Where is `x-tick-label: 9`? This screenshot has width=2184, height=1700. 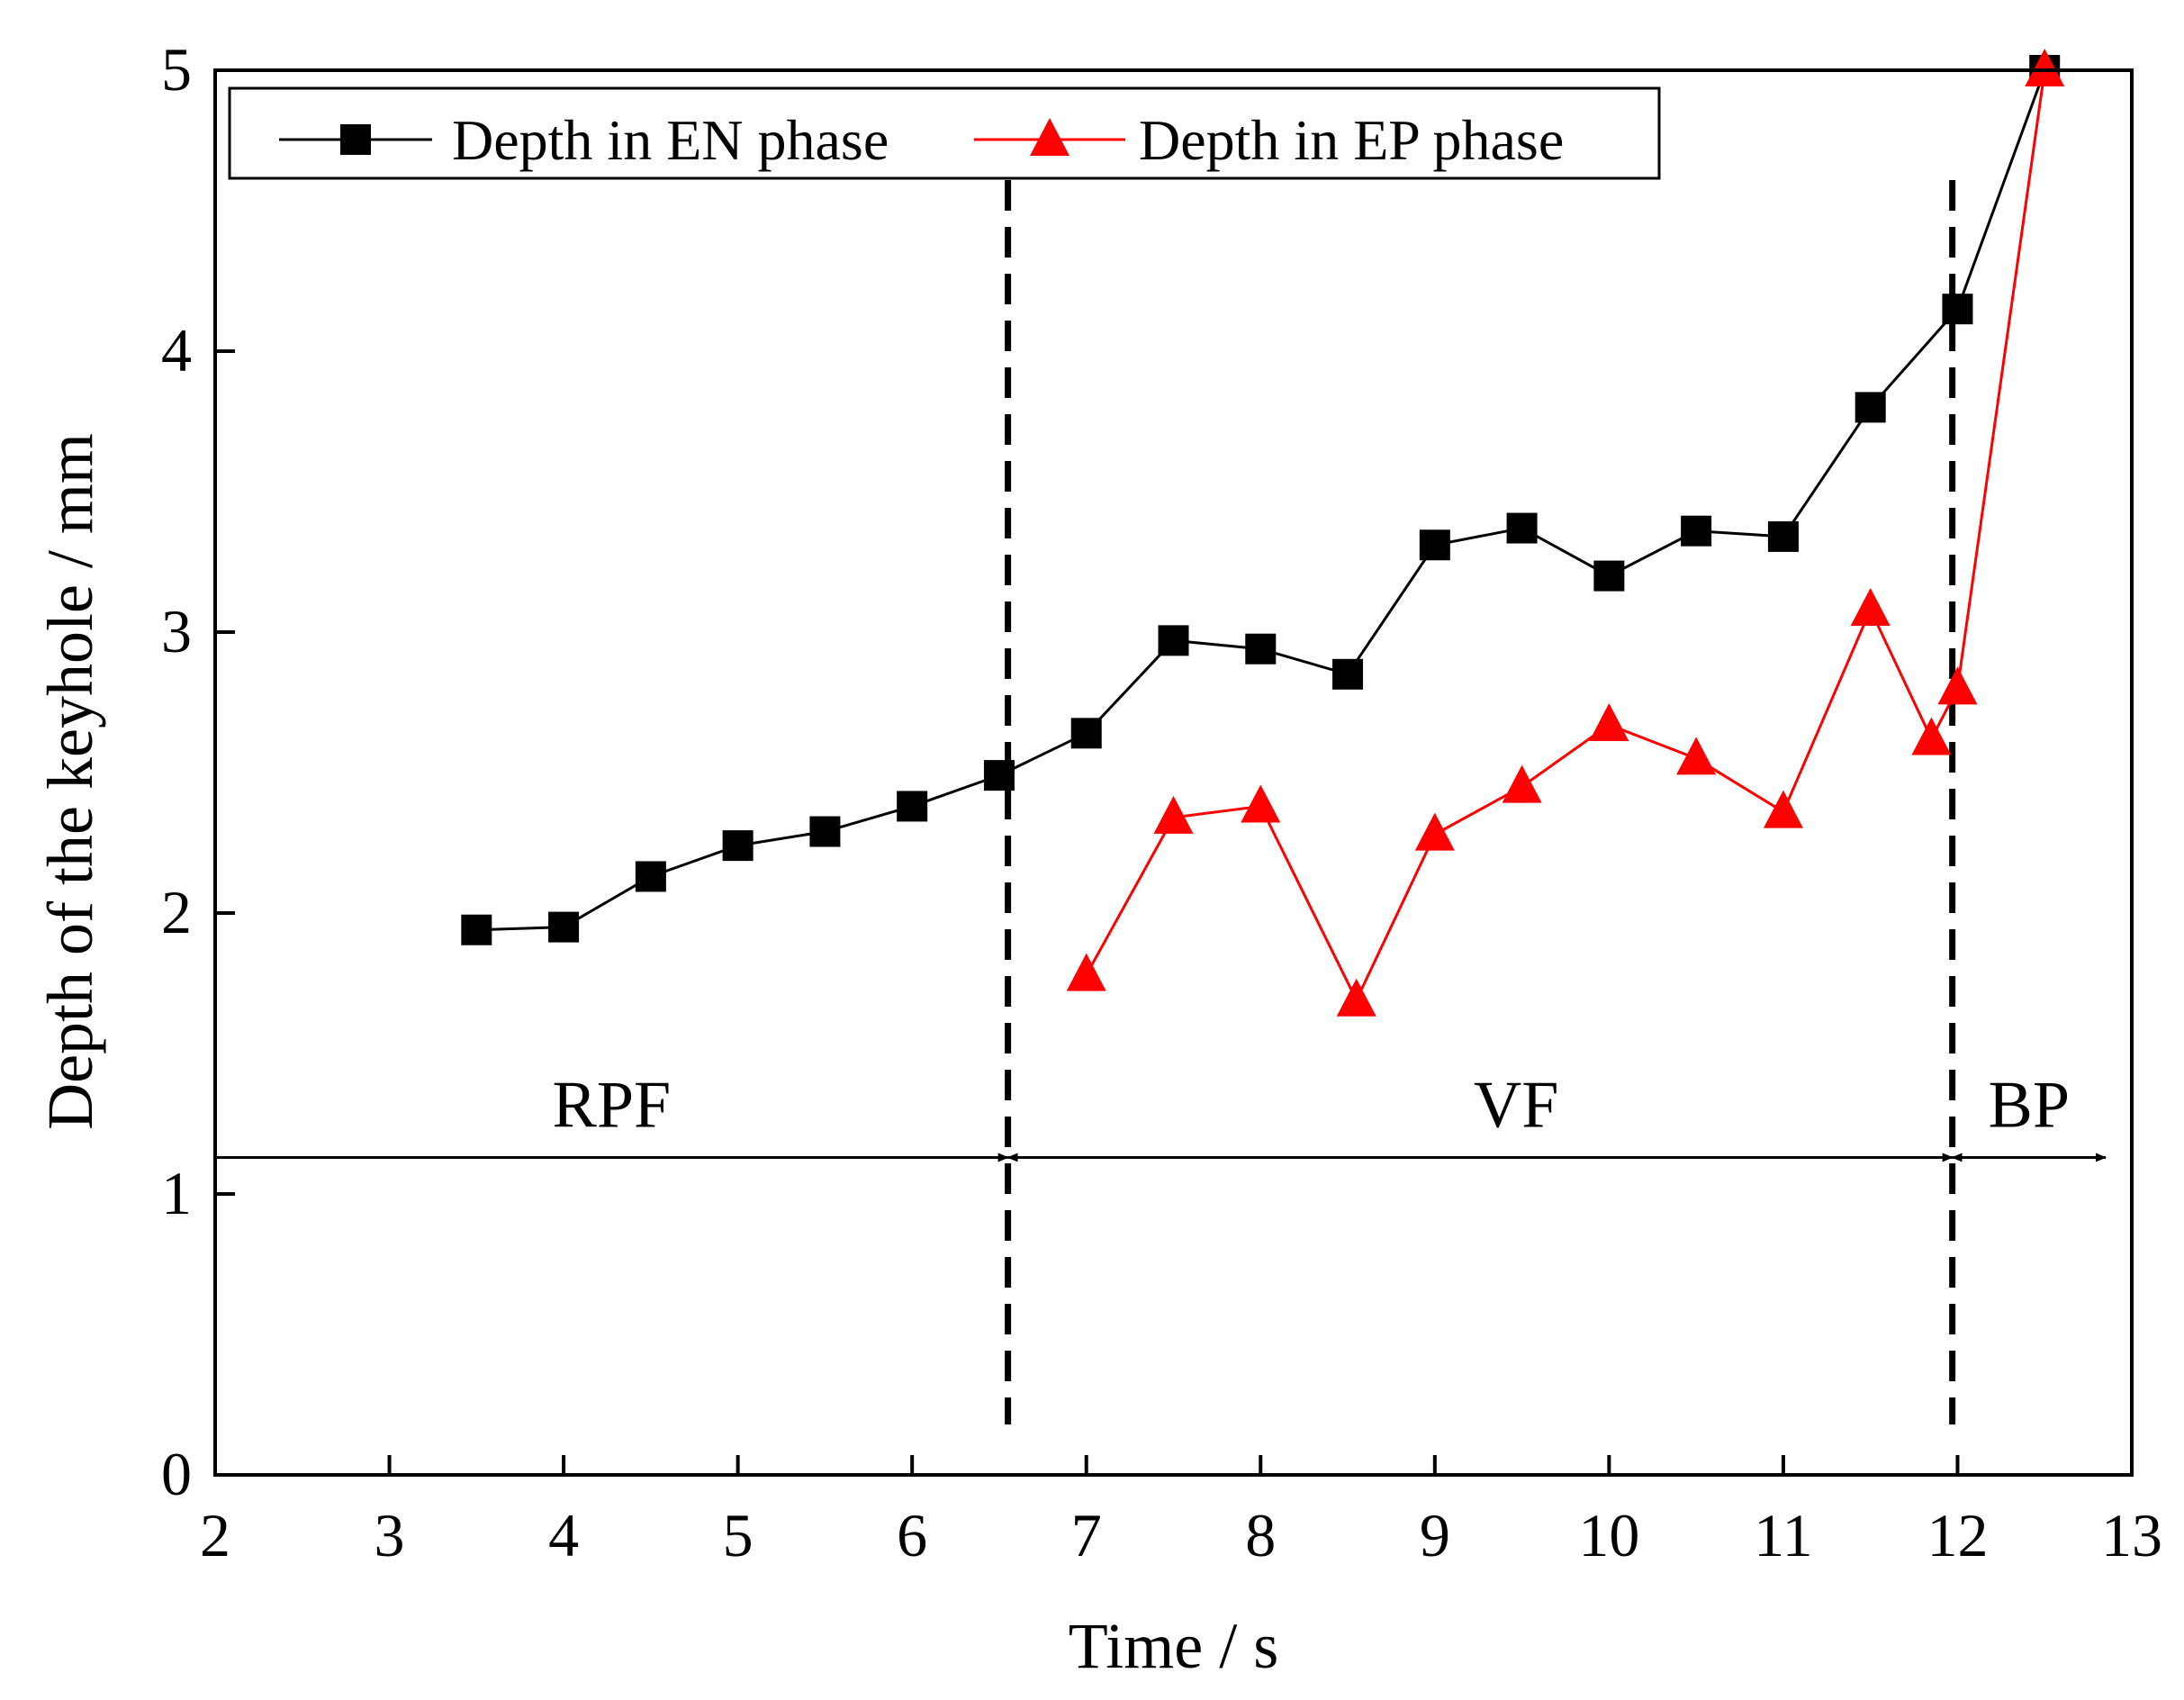
x-tick-label: 9 is located at coordinates (1435, 1535).